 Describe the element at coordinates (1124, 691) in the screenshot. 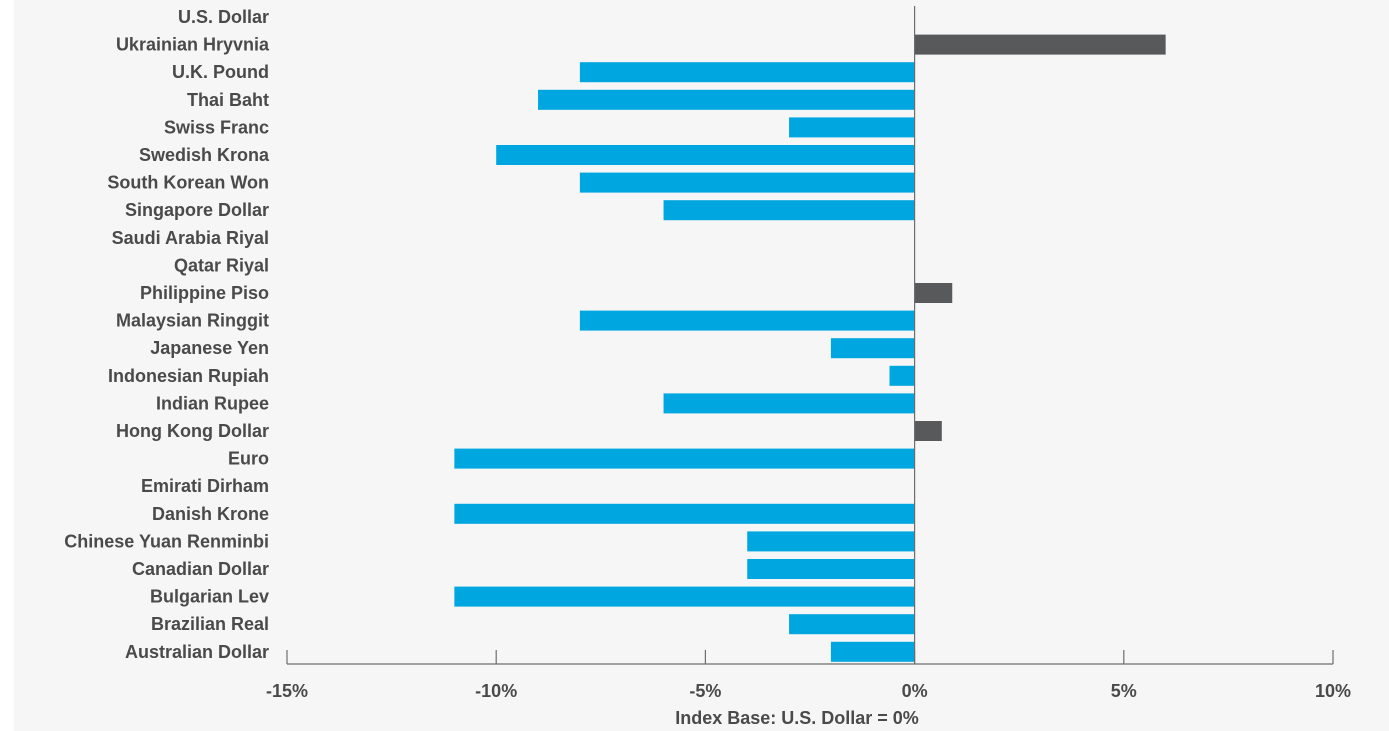

I see `x-tick-label: 5%` at that location.